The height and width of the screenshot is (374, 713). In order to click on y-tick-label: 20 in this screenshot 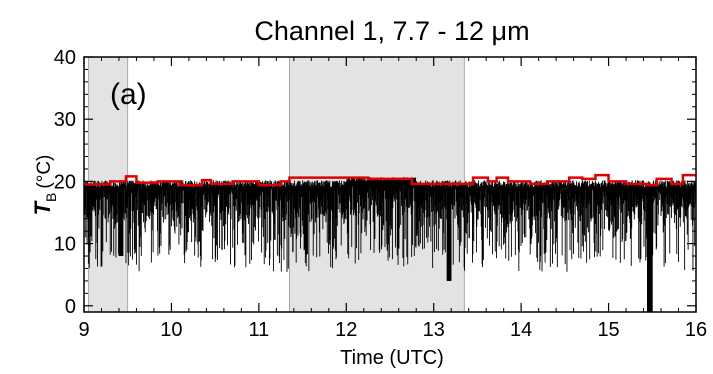, I will do `click(65, 182)`.